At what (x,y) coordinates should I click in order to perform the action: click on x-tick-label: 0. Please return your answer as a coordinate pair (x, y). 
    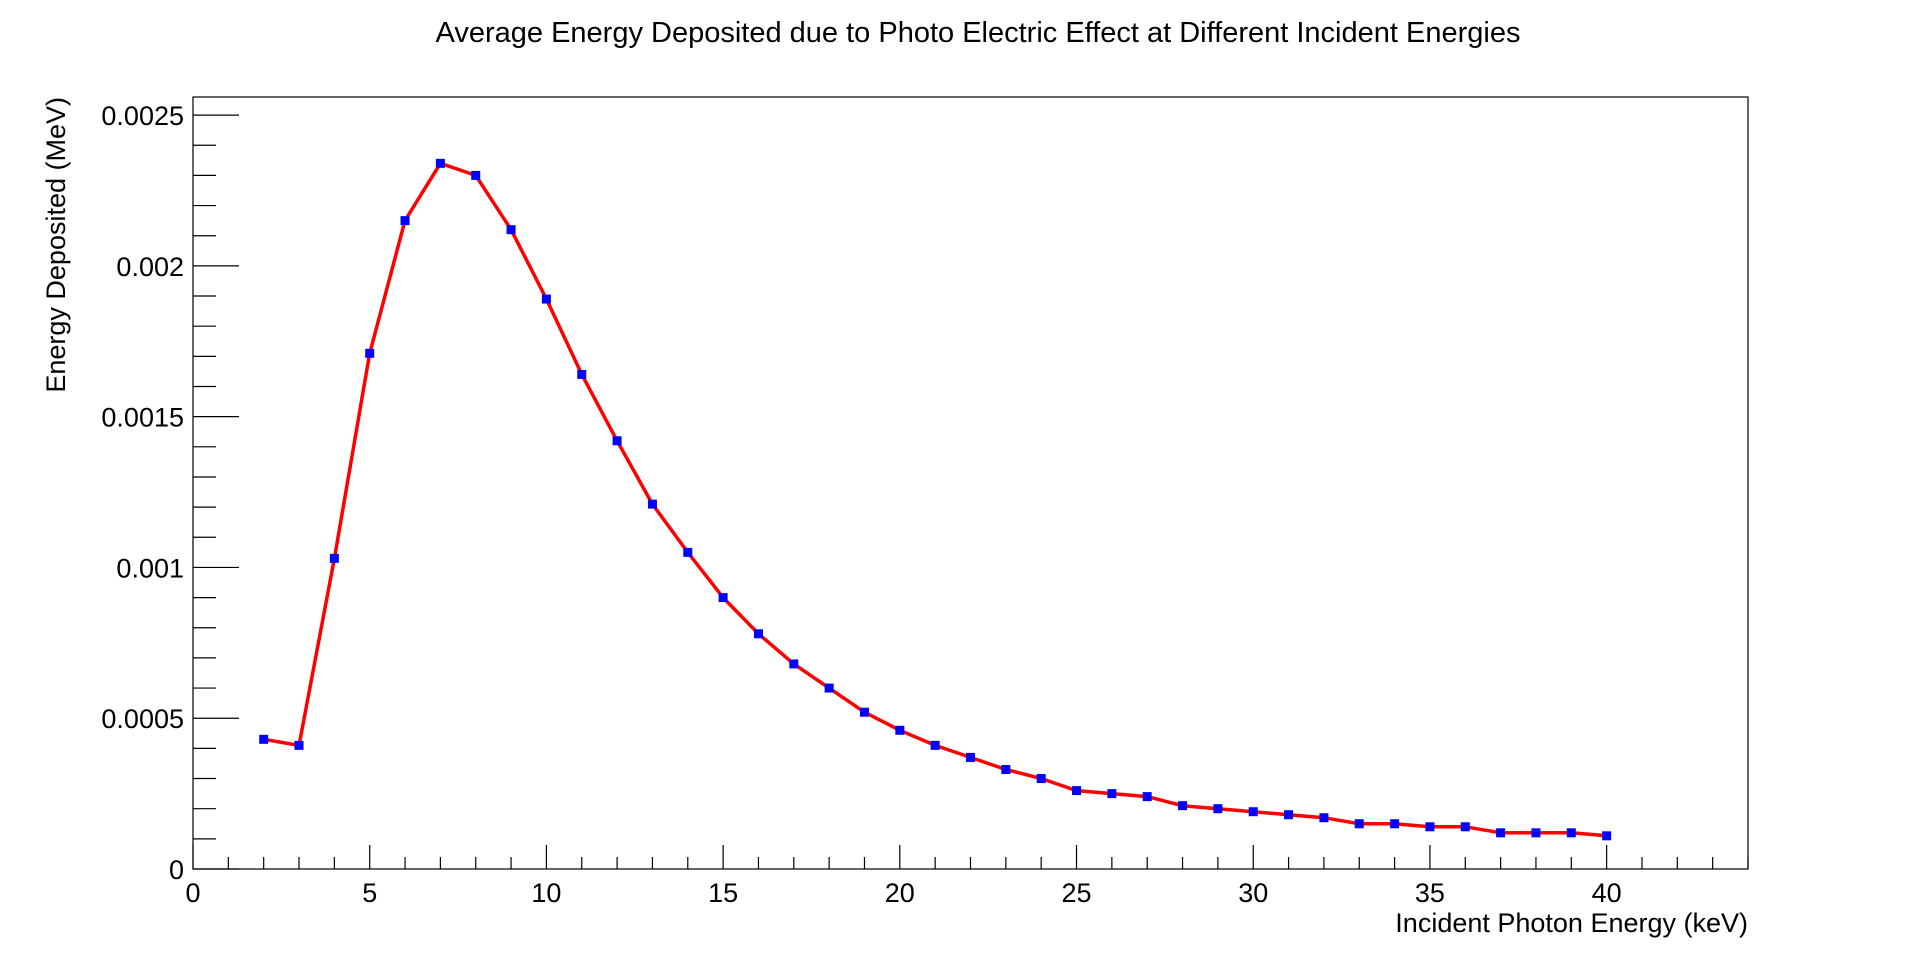
    Looking at the image, I should click on (192, 893).